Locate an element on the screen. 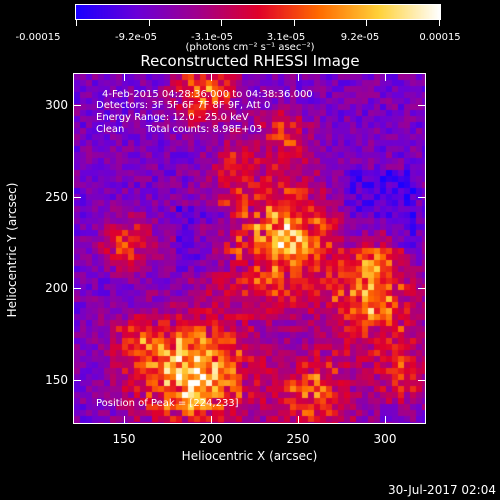 This screenshot has width=500, height=500. y-axis-label: Heliocentric Y (arcsec) is located at coordinates (12, 250).